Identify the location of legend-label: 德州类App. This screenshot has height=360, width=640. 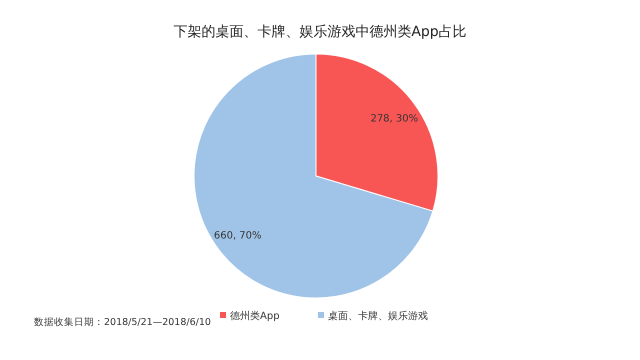
(255, 316).